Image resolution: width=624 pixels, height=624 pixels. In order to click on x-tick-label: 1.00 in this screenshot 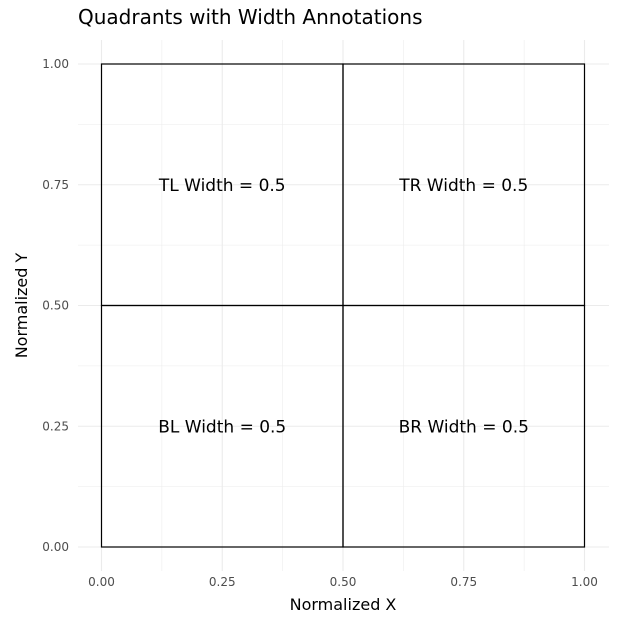, I will do `click(584, 582)`.